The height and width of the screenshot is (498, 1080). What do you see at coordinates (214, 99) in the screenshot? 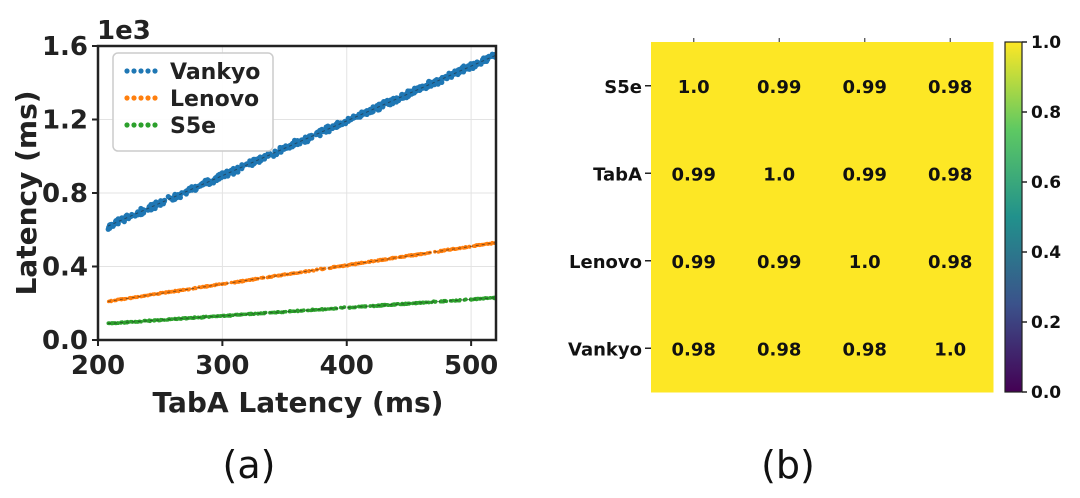
I see `legend-label: Lenovo` at bounding box center [214, 99].